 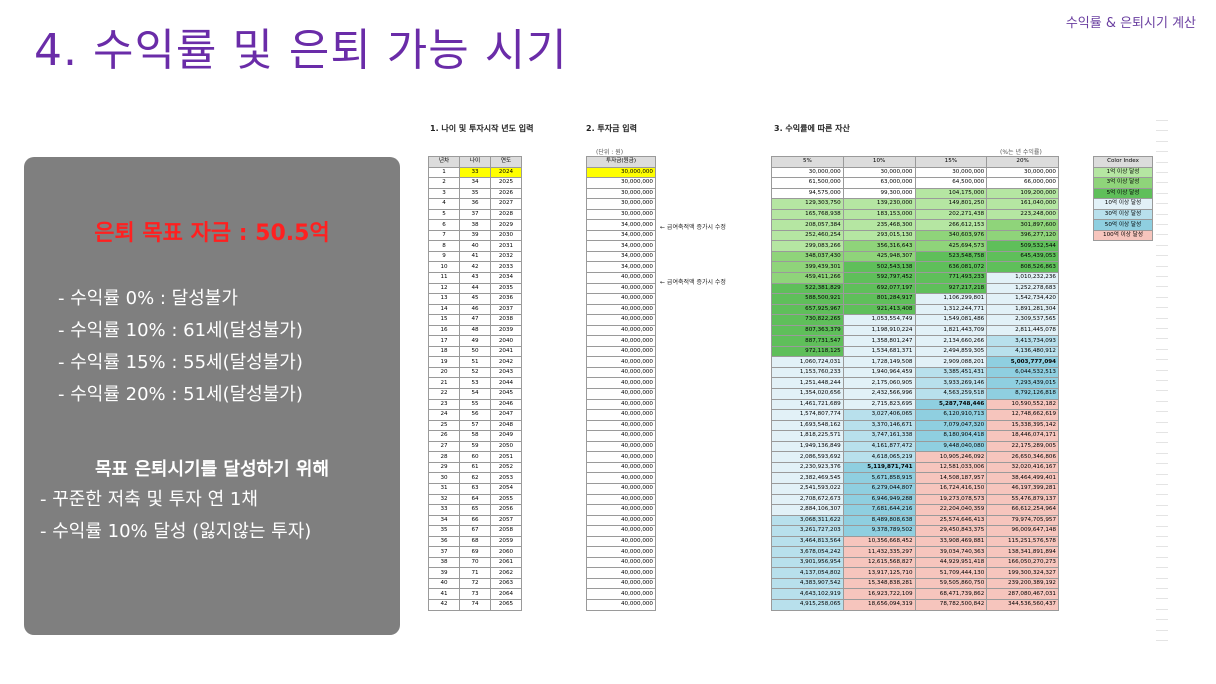 What do you see at coordinates (444, 404) in the screenshot?
I see `year-count-cell: 23` at bounding box center [444, 404].